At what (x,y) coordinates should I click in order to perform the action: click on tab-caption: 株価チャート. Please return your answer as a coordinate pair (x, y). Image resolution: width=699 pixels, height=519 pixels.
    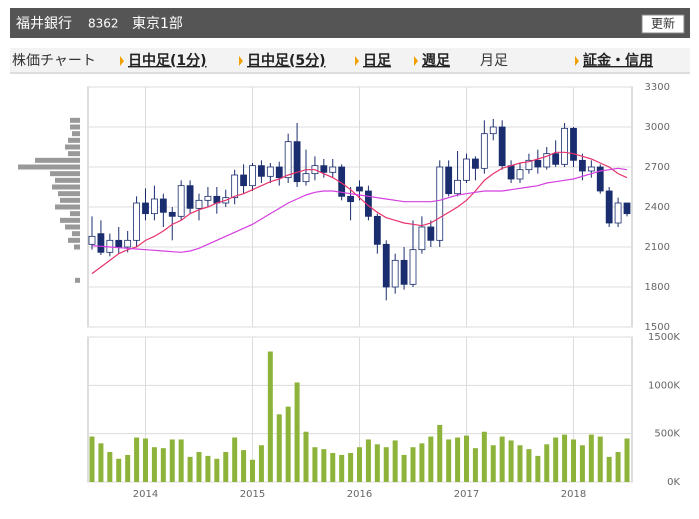
    Looking at the image, I should click on (54, 61).